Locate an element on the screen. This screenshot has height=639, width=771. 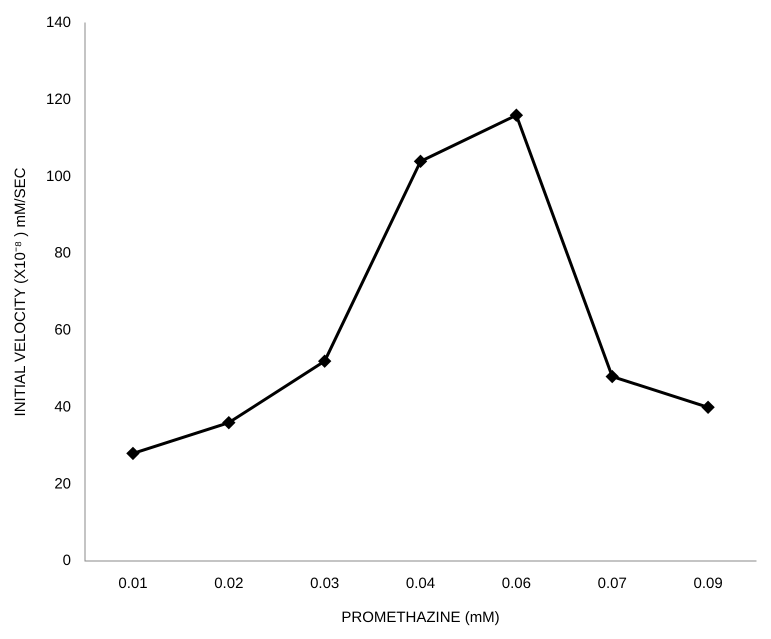
x-tick-label: 0.01 is located at coordinates (133, 583).